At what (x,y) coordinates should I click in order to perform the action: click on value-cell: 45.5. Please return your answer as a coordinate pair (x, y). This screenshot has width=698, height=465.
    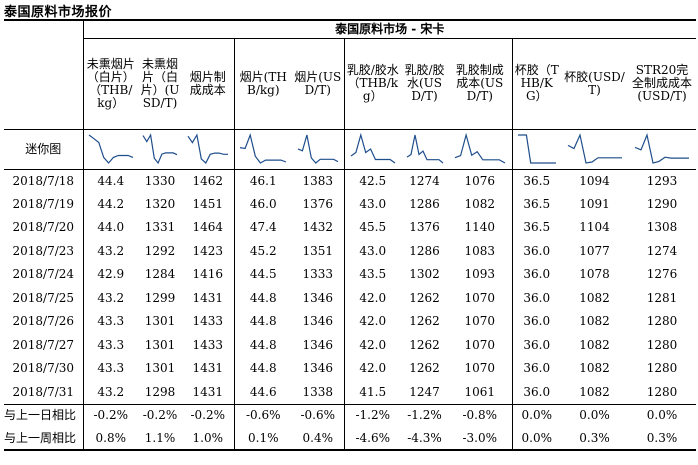
    Looking at the image, I should click on (372, 228).